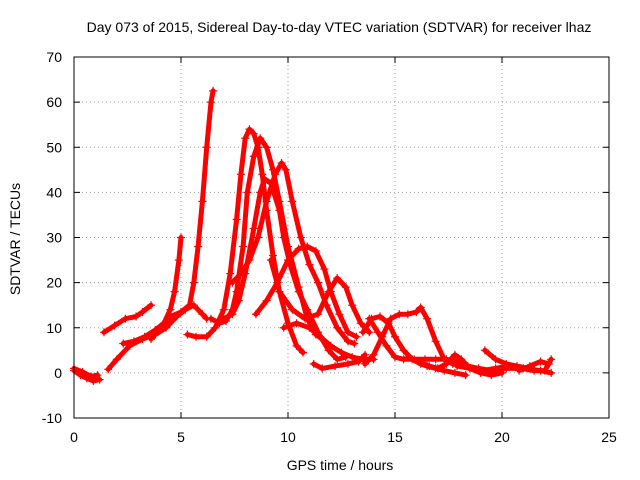 This screenshot has height=480, width=640. Describe the element at coordinates (15, 239) in the screenshot. I see `y-axis-label: SDTVAR / TECUs` at that location.